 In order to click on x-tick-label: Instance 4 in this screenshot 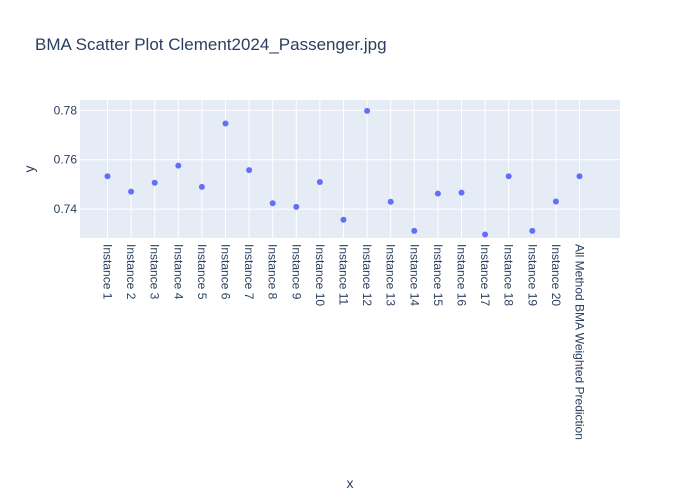, I will do `click(178, 272)`.